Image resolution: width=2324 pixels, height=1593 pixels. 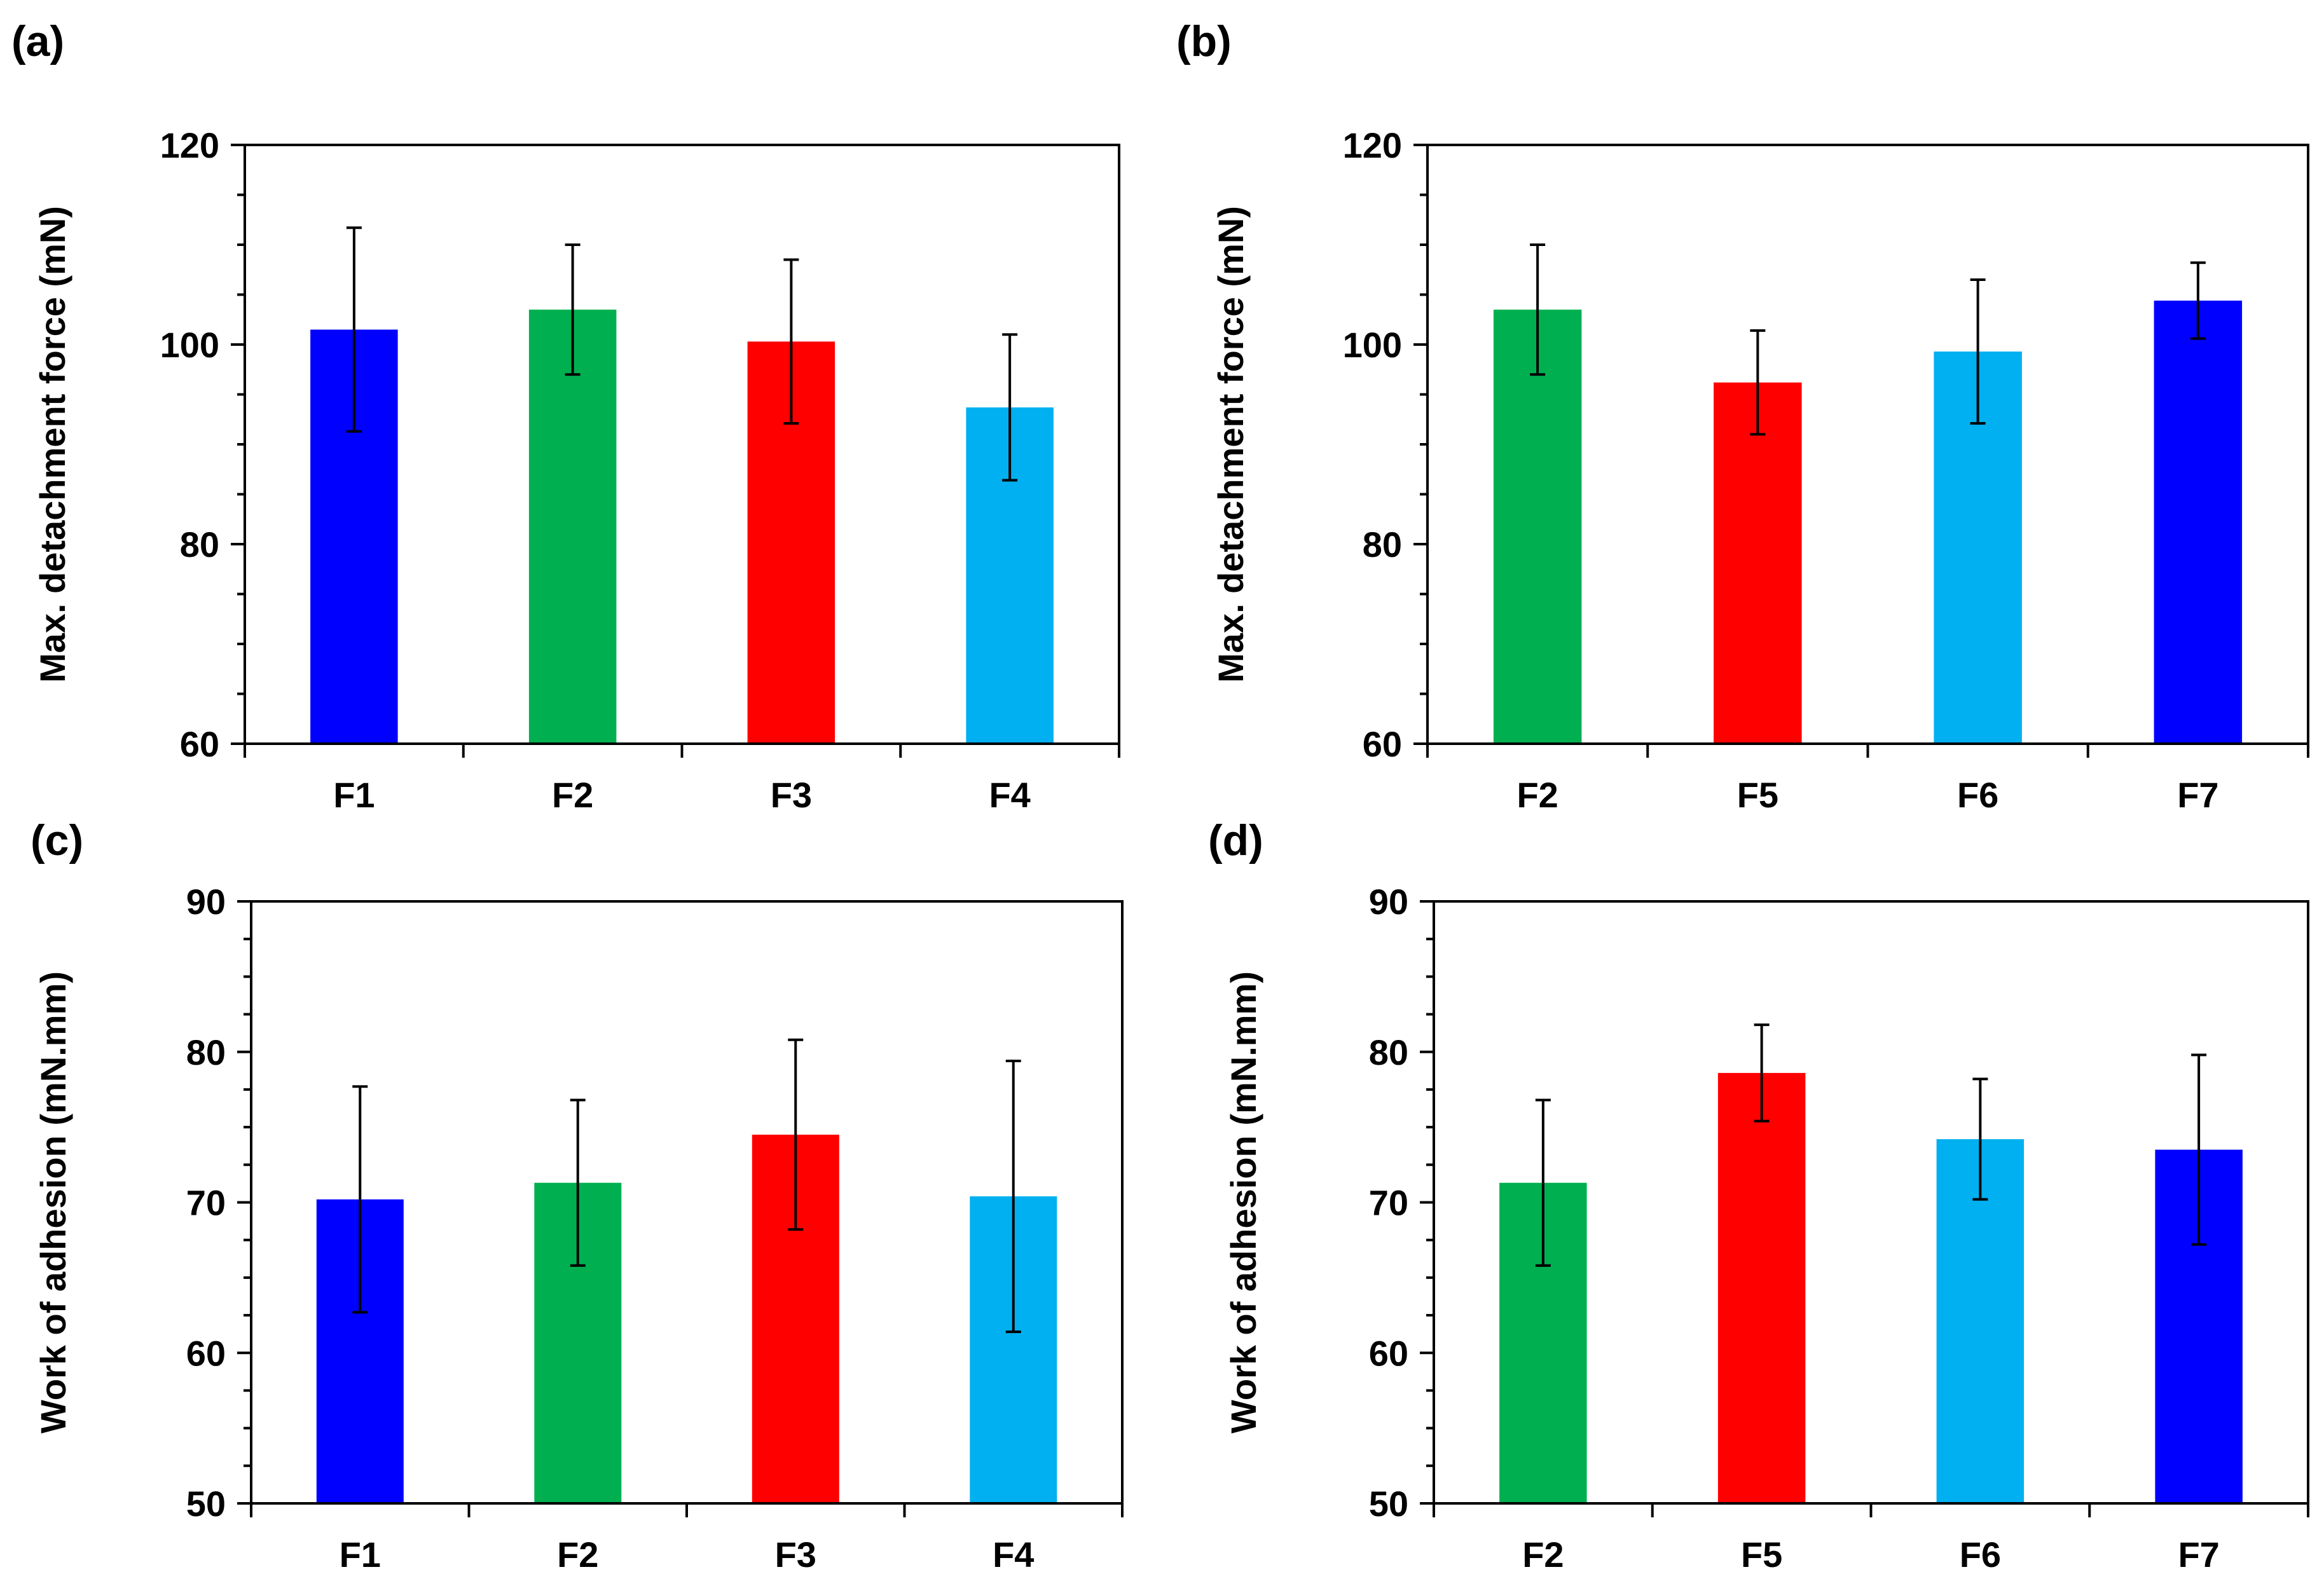 I want to click on panel-label: (b), so click(x=1204, y=41).